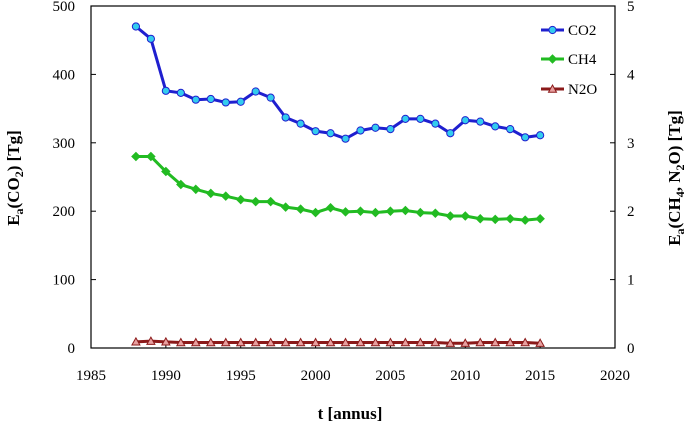 The width and height of the screenshot is (691, 425). I want to click on legend-marker-co2, so click(552, 30).